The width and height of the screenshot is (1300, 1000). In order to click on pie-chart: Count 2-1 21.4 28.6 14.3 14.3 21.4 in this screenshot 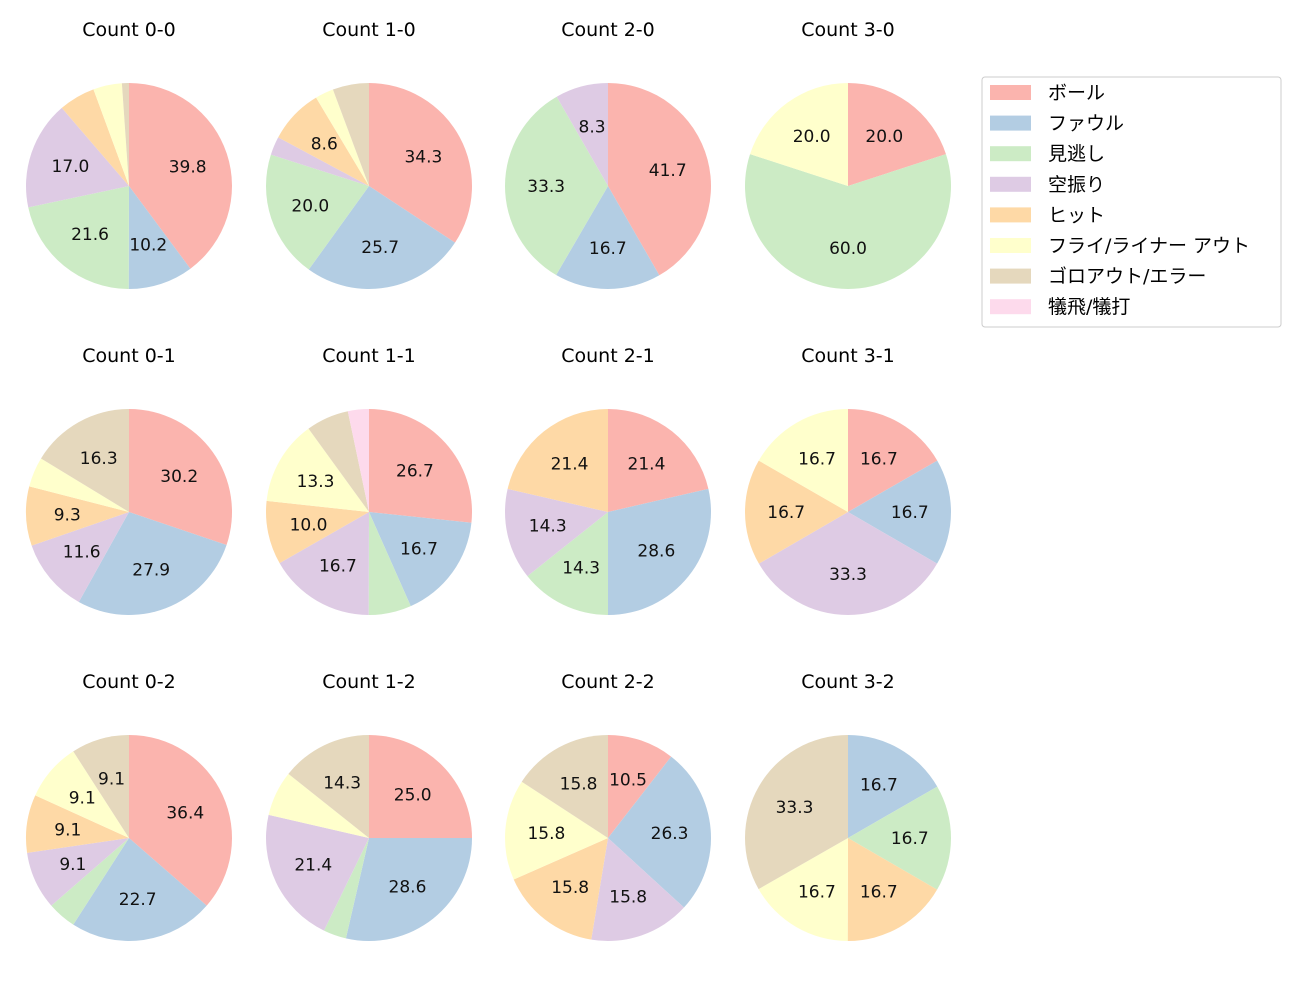, I will do `click(608, 480)`.